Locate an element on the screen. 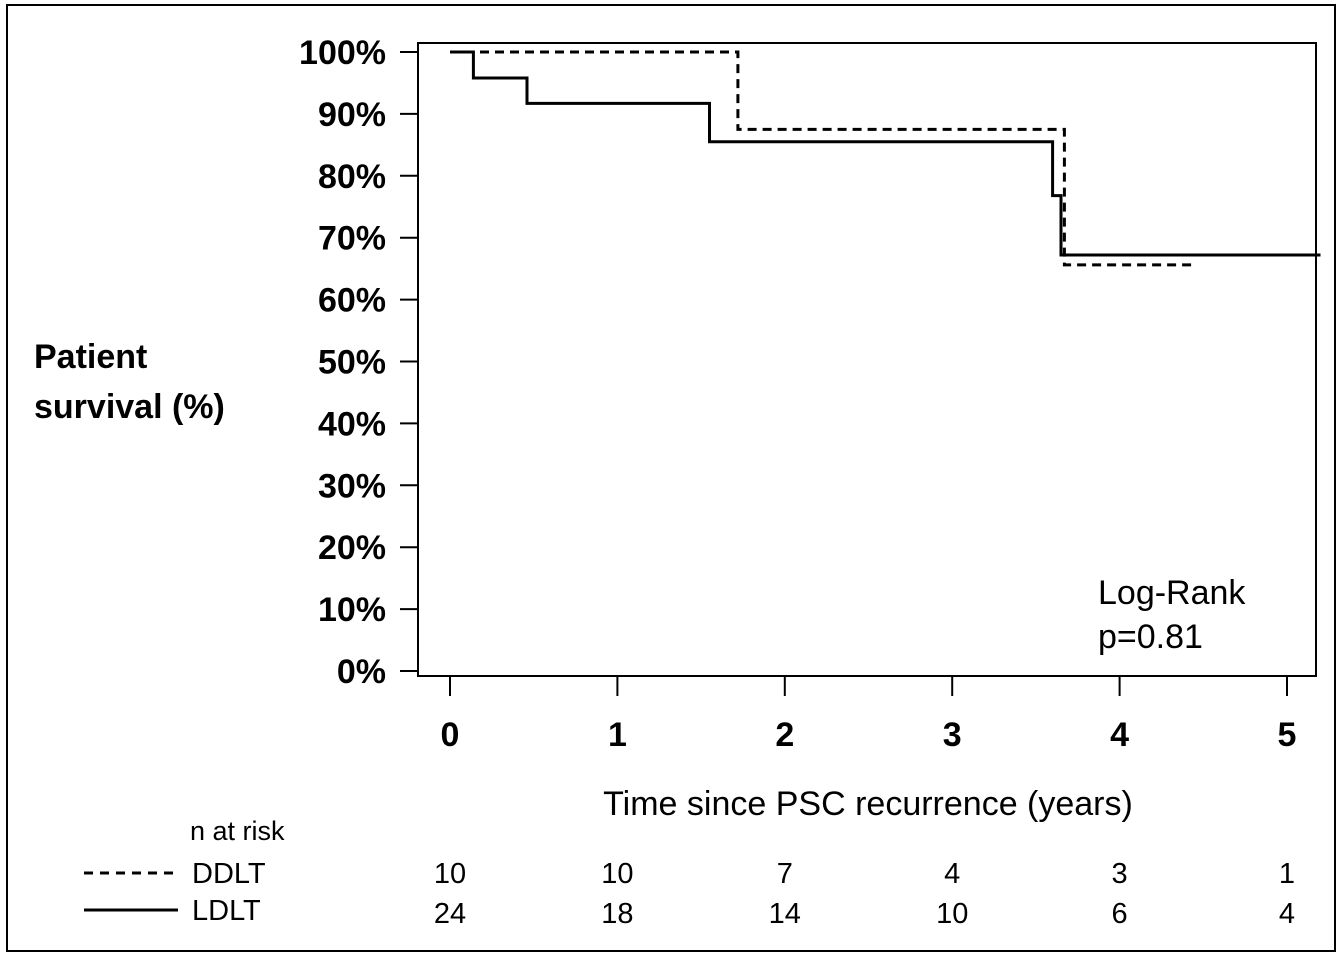  x-tick-label: 3 is located at coordinates (952, 735).